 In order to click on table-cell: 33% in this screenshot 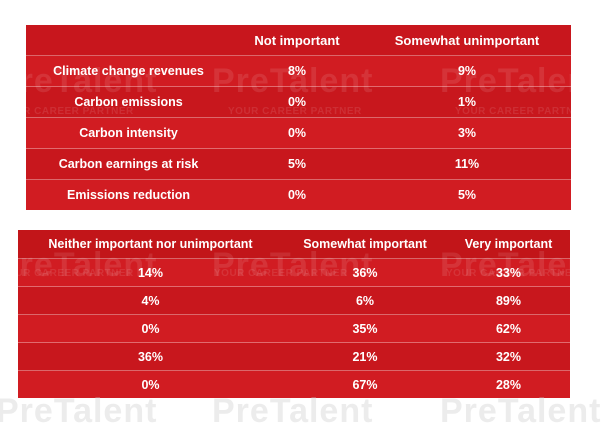, I will do `click(508, 272)`.